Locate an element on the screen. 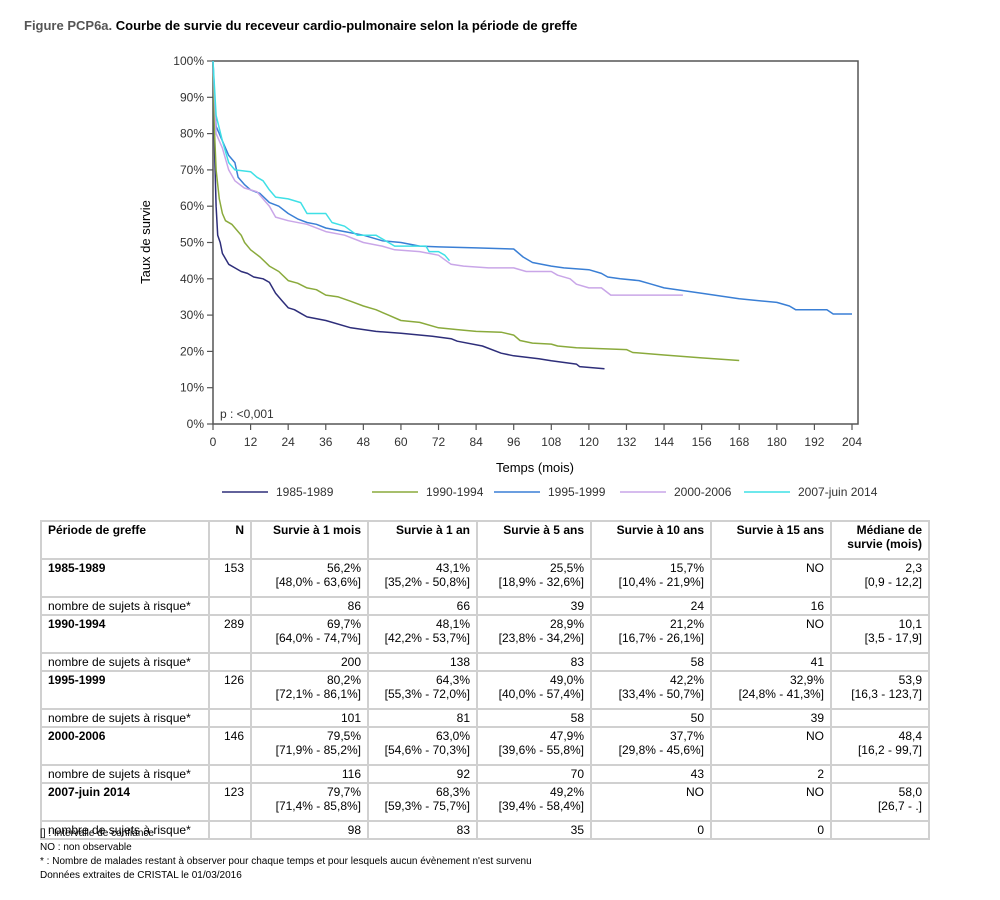 Image resolution: width=1000 pixels, height=900 pixels. survival-cell: 69,7% [64,0% - 74,7%] is located at coordinates (309, 634).